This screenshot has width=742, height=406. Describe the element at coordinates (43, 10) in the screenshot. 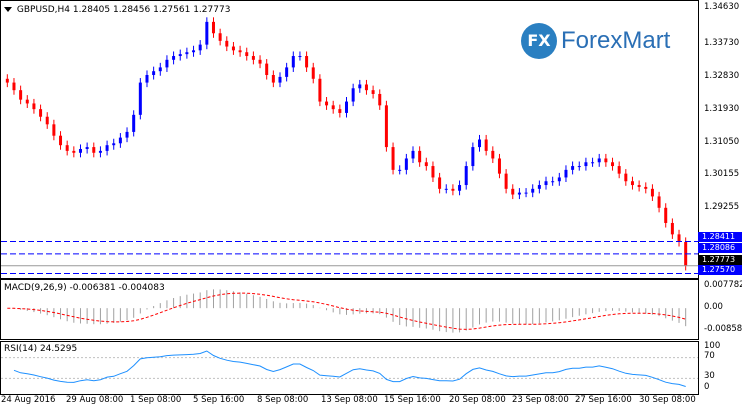

I see `symbol-label: GBPUSD,H4` at that location.